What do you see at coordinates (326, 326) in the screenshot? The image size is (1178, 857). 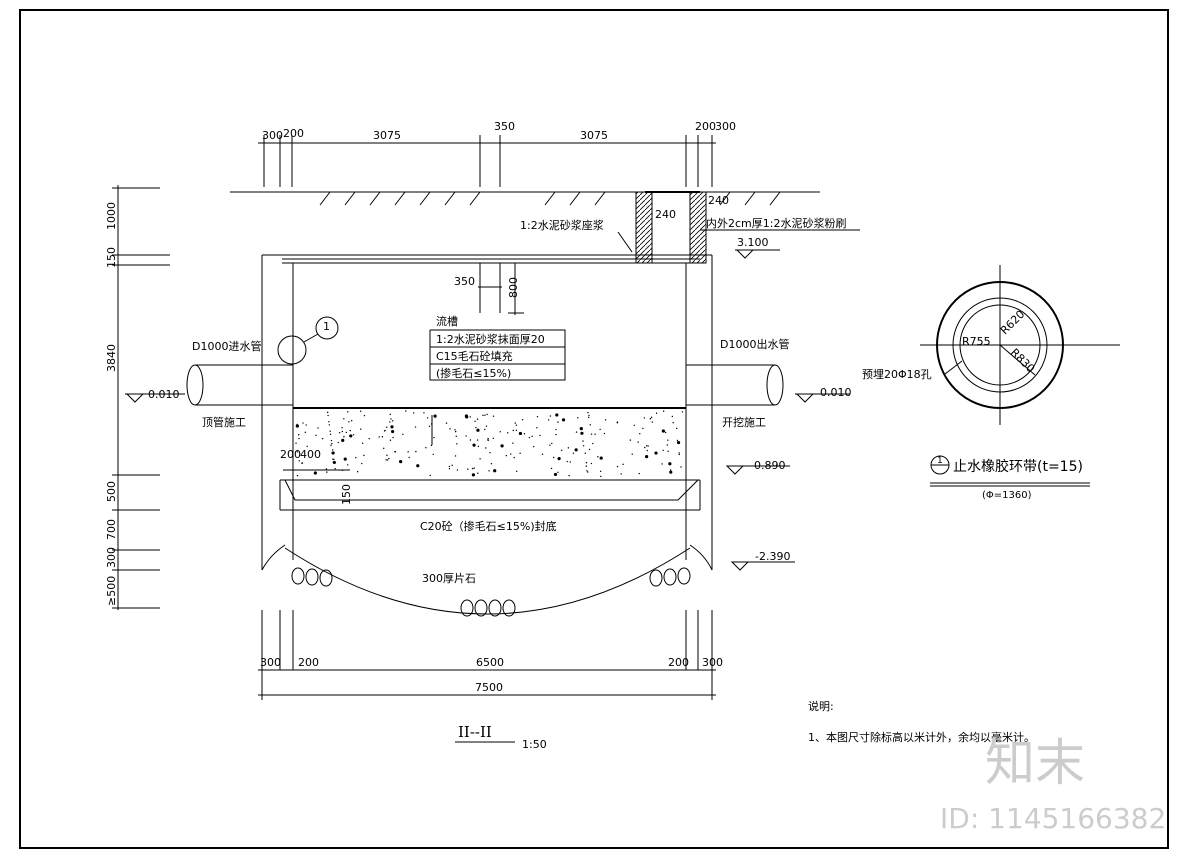 I see `label: 1` at bounding box center [326, 326].